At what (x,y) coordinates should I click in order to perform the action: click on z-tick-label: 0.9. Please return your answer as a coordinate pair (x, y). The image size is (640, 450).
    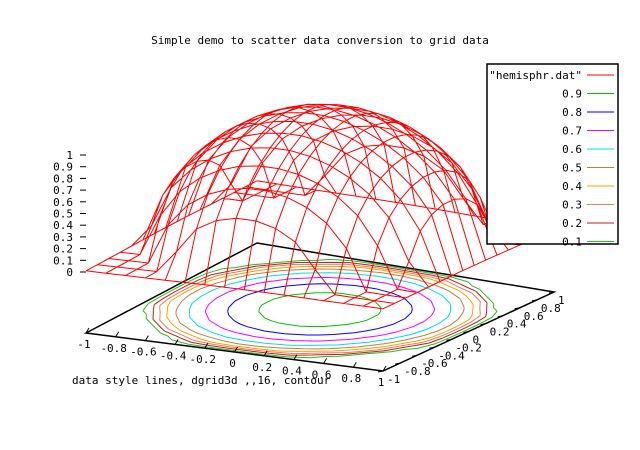
    Looking at the image, I should click on (63, 167).